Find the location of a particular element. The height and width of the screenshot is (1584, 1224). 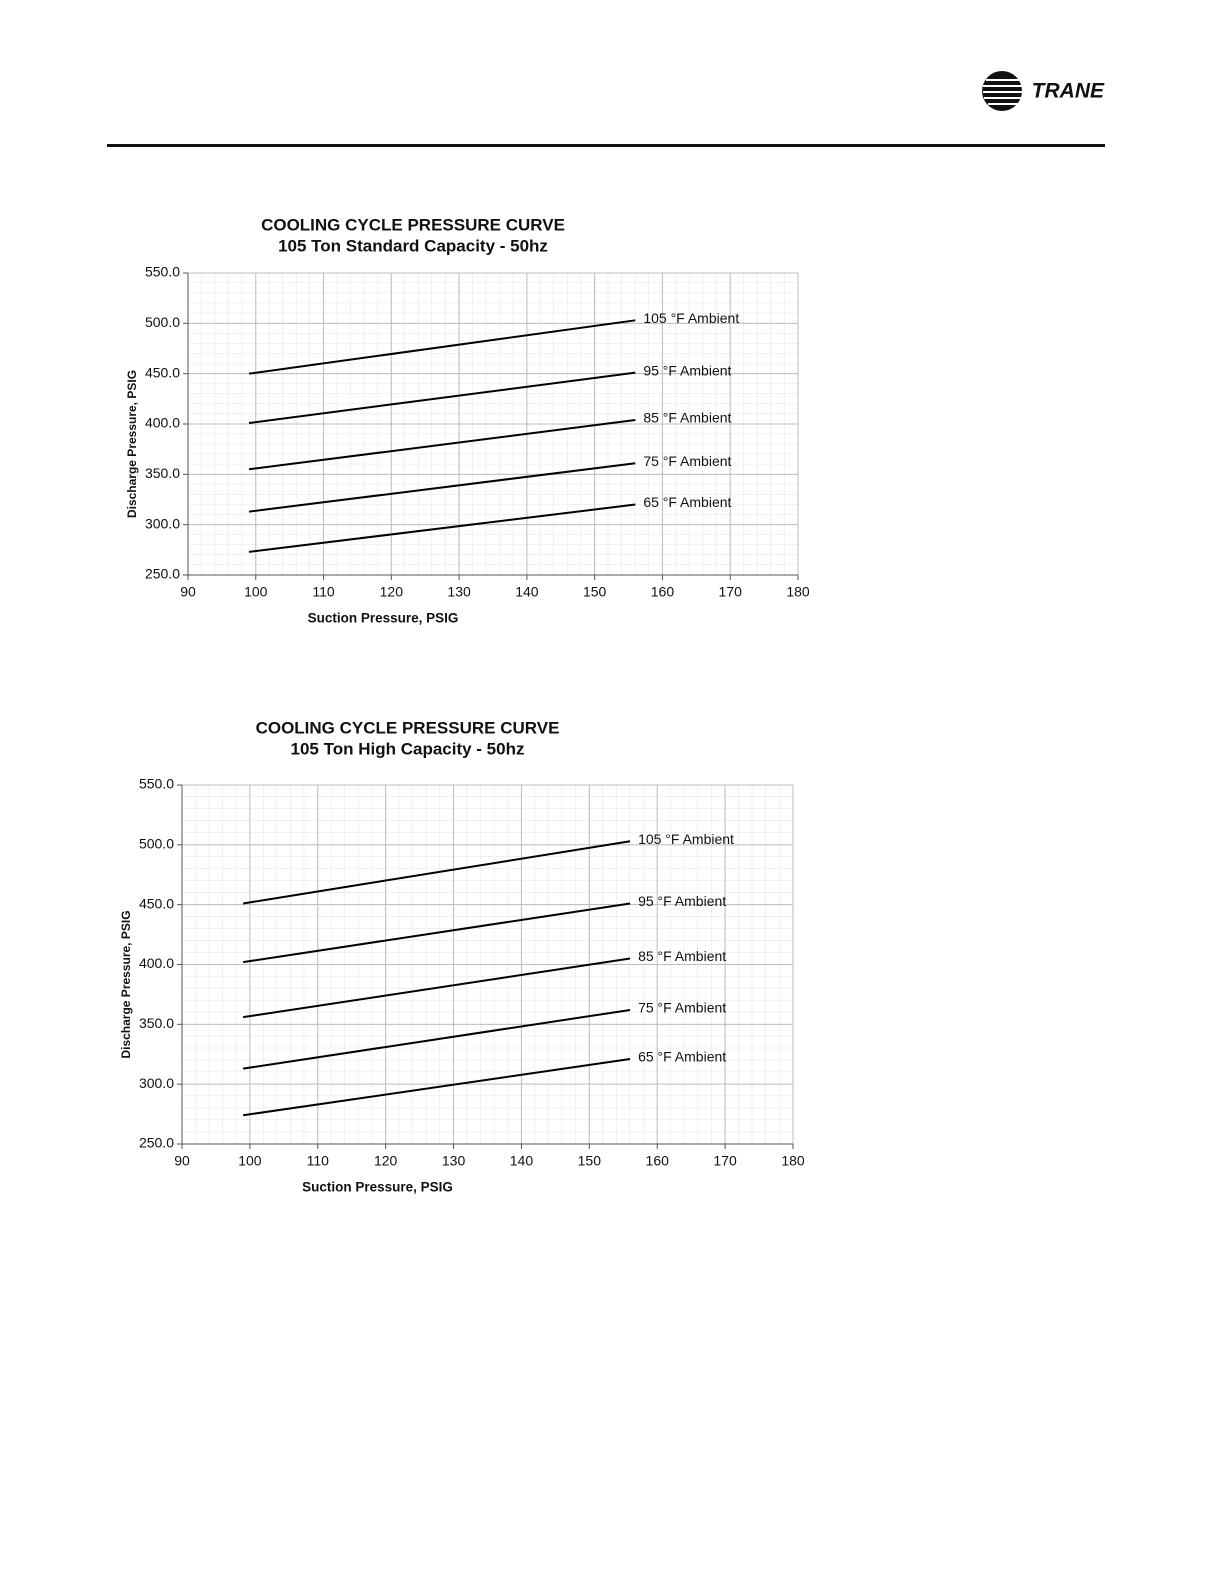

chart-subtitle: 105 Ton Standard Capacity - 50hz is located at coordinates (413, 245).